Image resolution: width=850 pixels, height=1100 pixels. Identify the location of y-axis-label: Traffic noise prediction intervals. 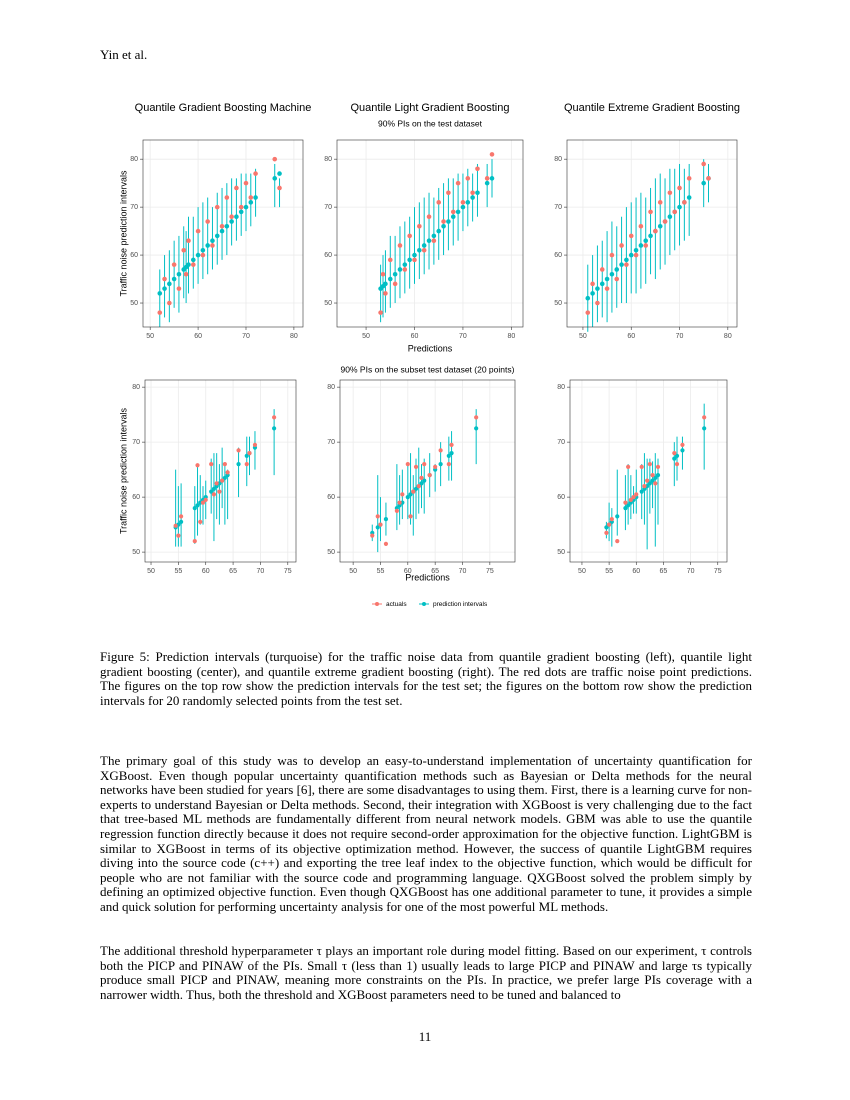
(123, 470).